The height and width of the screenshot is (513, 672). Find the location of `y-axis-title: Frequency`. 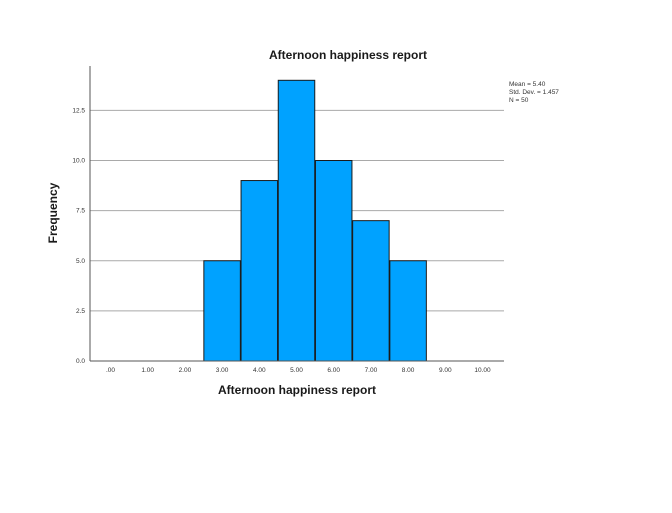

y-axis-title: Frequency is located at coordinates (53, 212).